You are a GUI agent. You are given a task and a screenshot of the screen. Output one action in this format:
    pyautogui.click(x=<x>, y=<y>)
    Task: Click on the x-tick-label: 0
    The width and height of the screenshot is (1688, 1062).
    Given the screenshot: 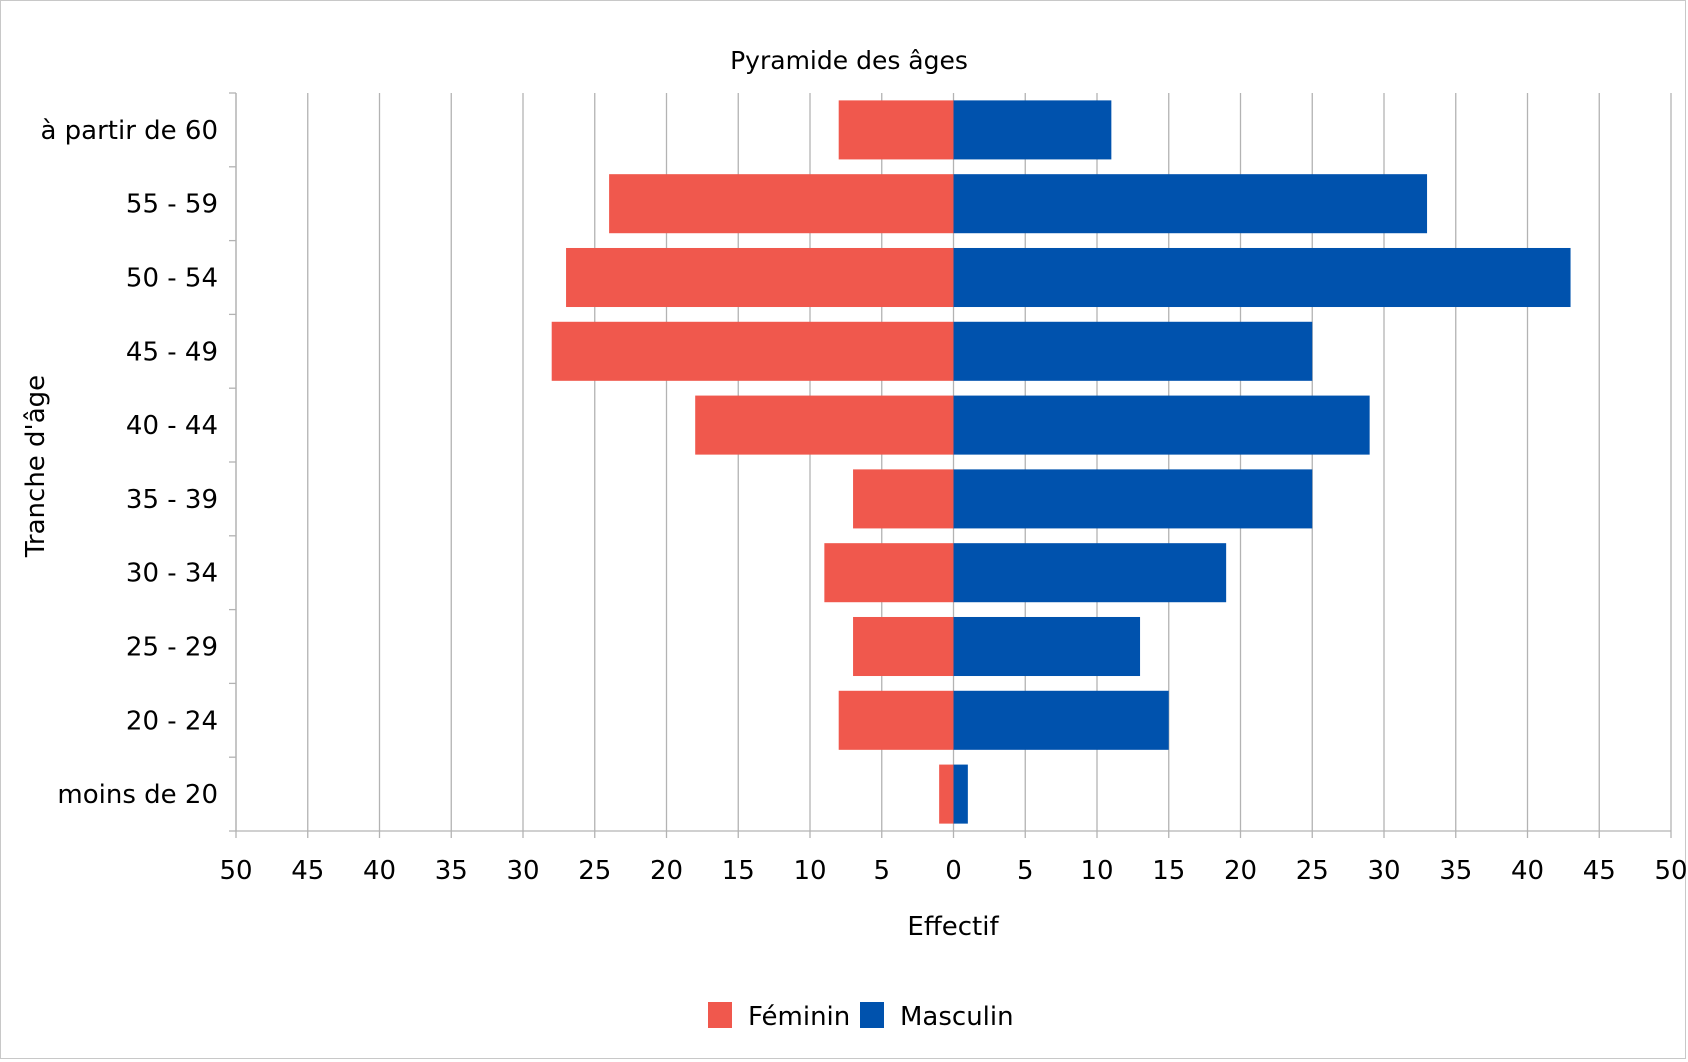 What is the action you would take?
    pyautogui.click(x=953, y=871)
    